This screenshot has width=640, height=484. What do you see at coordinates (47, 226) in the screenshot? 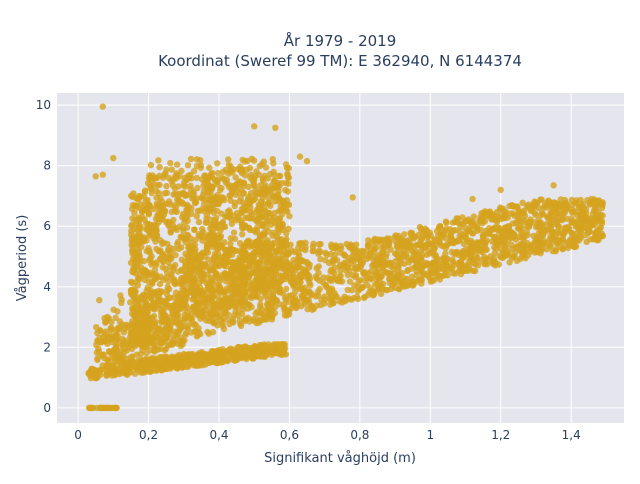
I see `y-tick-label: 6` at bounding box center [47, 226].